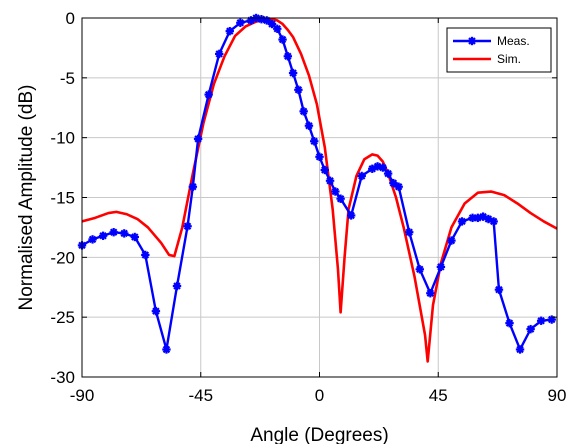 Image resolution: width=582 pixels, height=444 pixels. I want to click on x-tick-label: 0, so click(319, 395).